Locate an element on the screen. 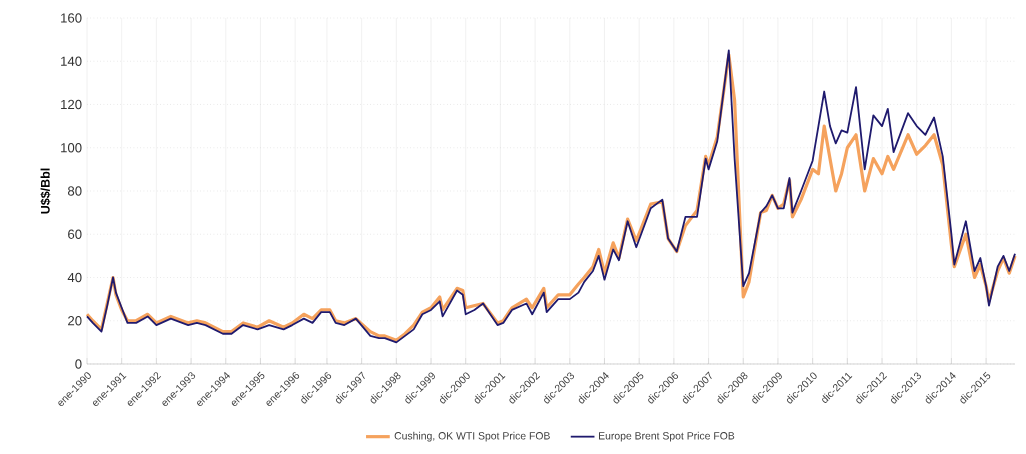  y-tick-label: 60 is located at coordinates (75, 234).